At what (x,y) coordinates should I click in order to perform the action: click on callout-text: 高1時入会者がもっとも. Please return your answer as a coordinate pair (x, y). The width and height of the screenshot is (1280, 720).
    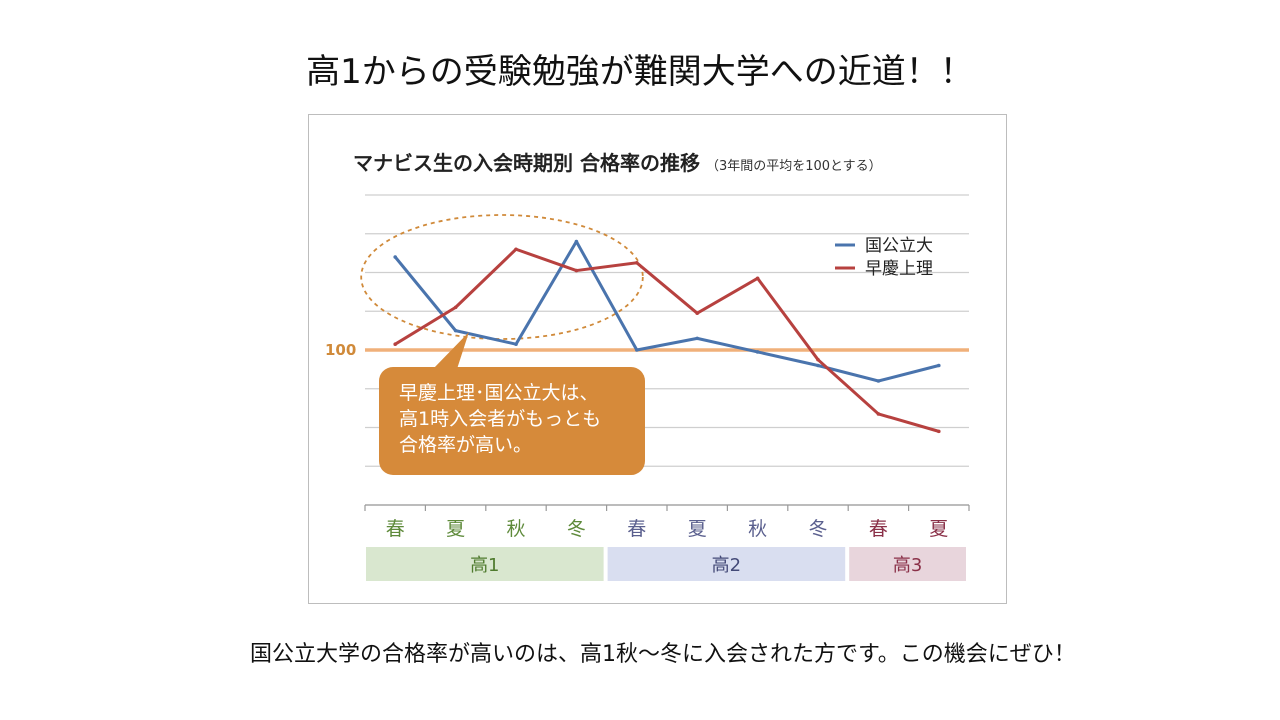
    Looking at the image, I should click on (500, 419).